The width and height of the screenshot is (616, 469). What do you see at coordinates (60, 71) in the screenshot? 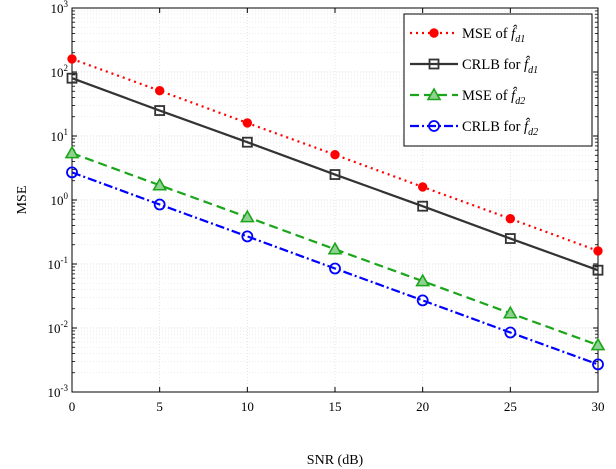
I see `y-tick-label: 10²` at bounding box center [60, 71].